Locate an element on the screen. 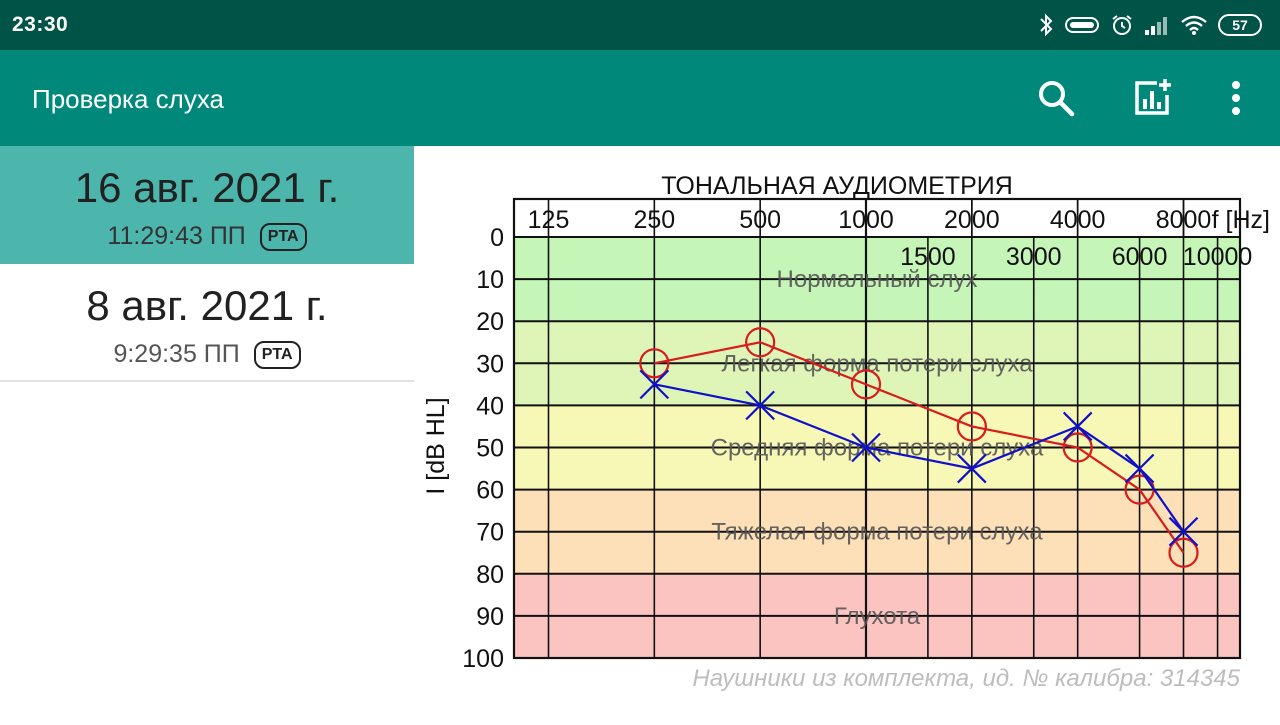  add-test-button is located at coordinates (1152, 98).